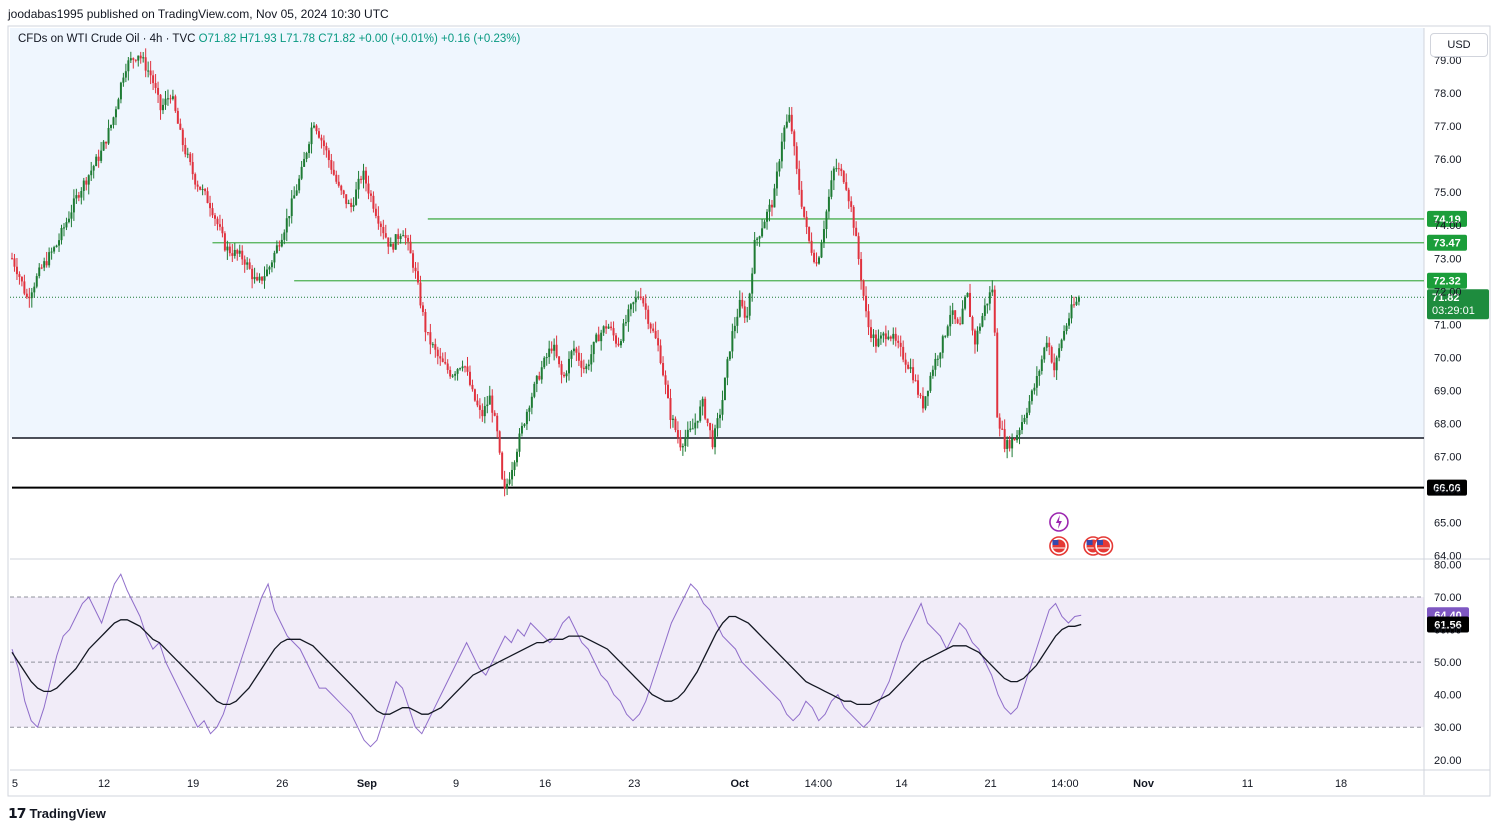 This screenshot has width=1500, height=831. Describe the element at coordinates (819, 784) in the screenshot. I see `x-tick-9: 14:00` at that location.